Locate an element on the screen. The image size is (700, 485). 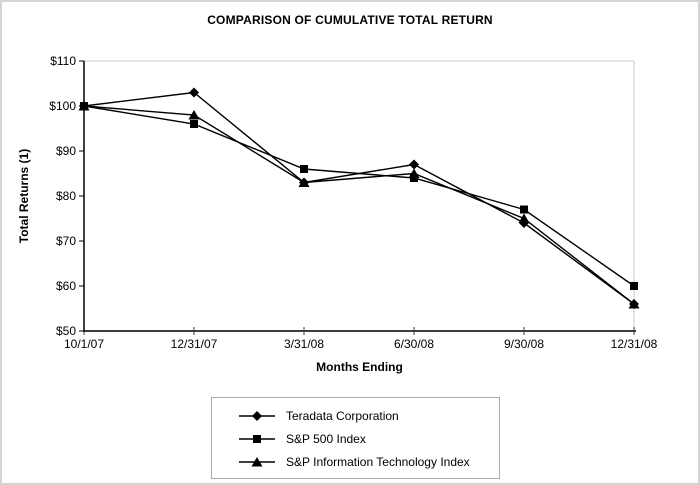
y-tick-label: $110 is located at coordinates (63, 61).